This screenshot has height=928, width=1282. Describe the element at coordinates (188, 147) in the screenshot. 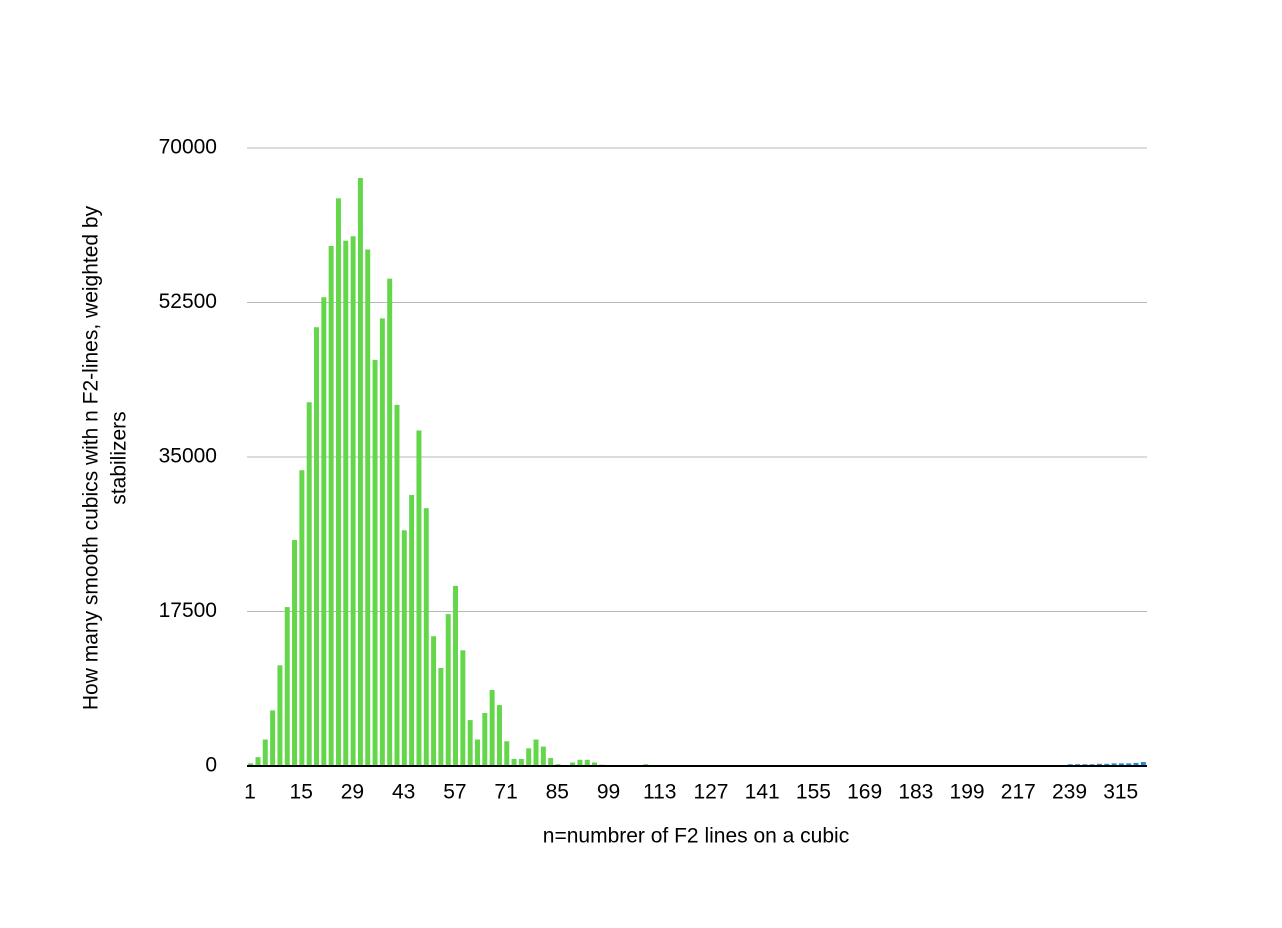

I see `y-tick-label: 70000` at that location.